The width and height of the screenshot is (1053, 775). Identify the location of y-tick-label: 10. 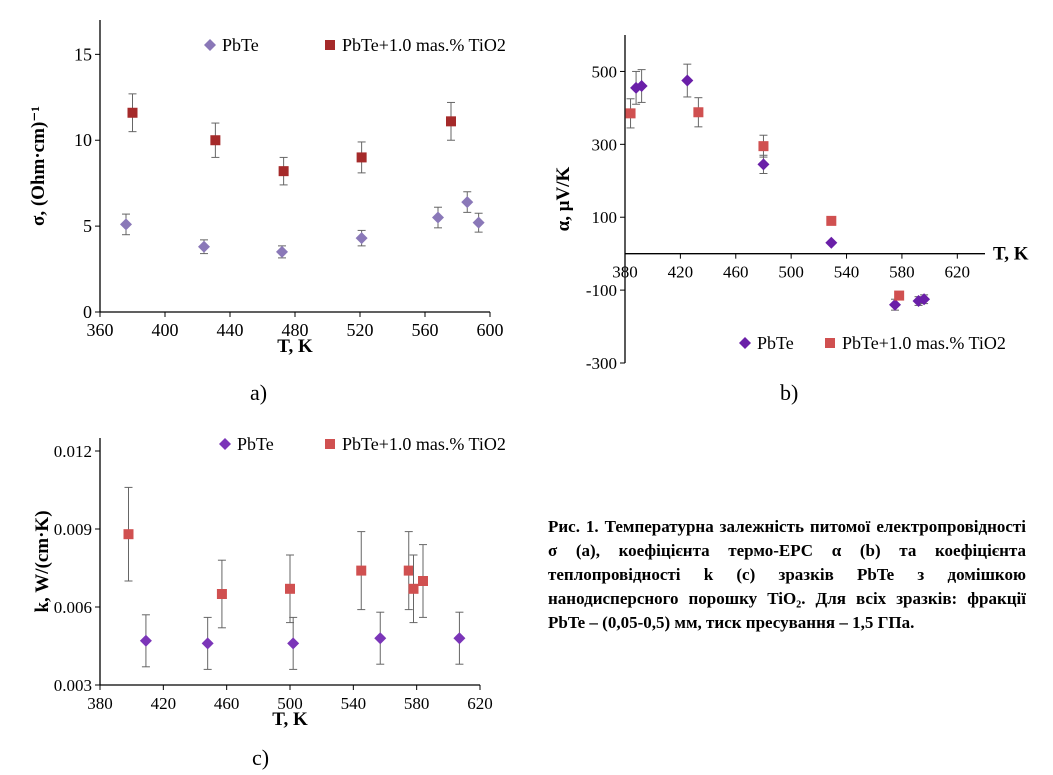
(83, 140).